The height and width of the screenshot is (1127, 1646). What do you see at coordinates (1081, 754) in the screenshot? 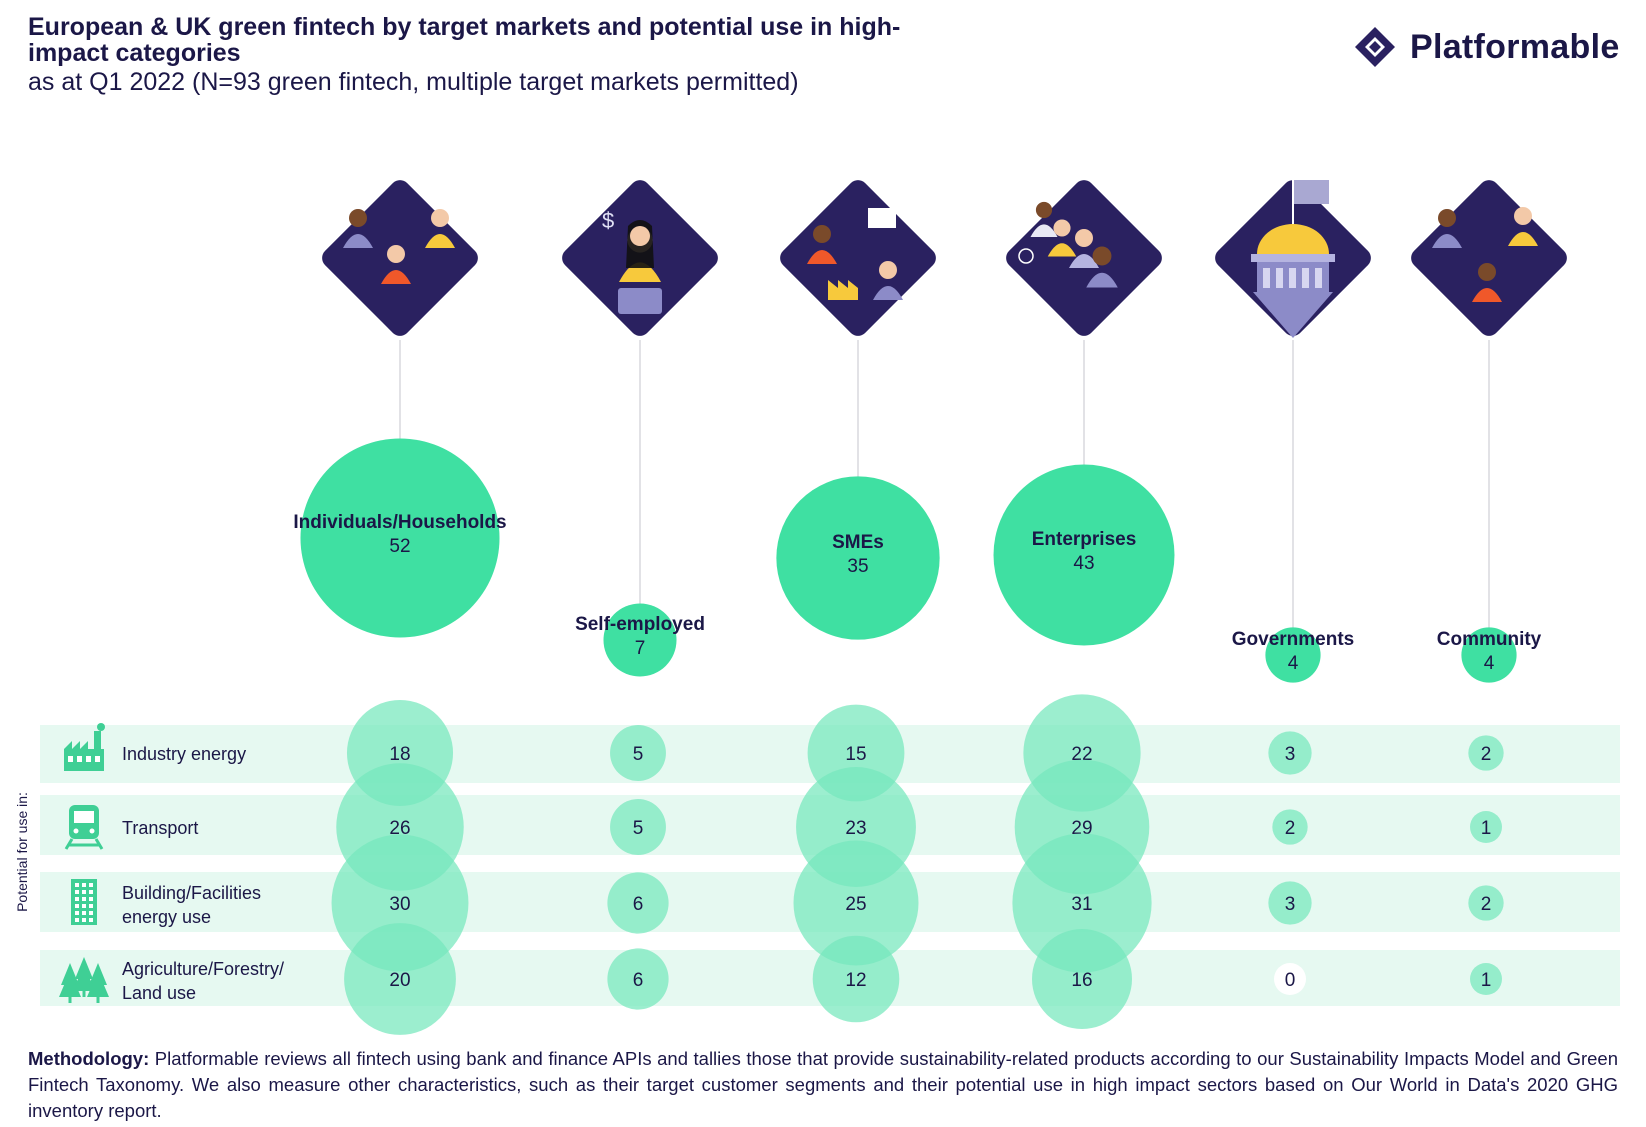
I see `matrix-value: 22` at bounding box center [1081, 754].